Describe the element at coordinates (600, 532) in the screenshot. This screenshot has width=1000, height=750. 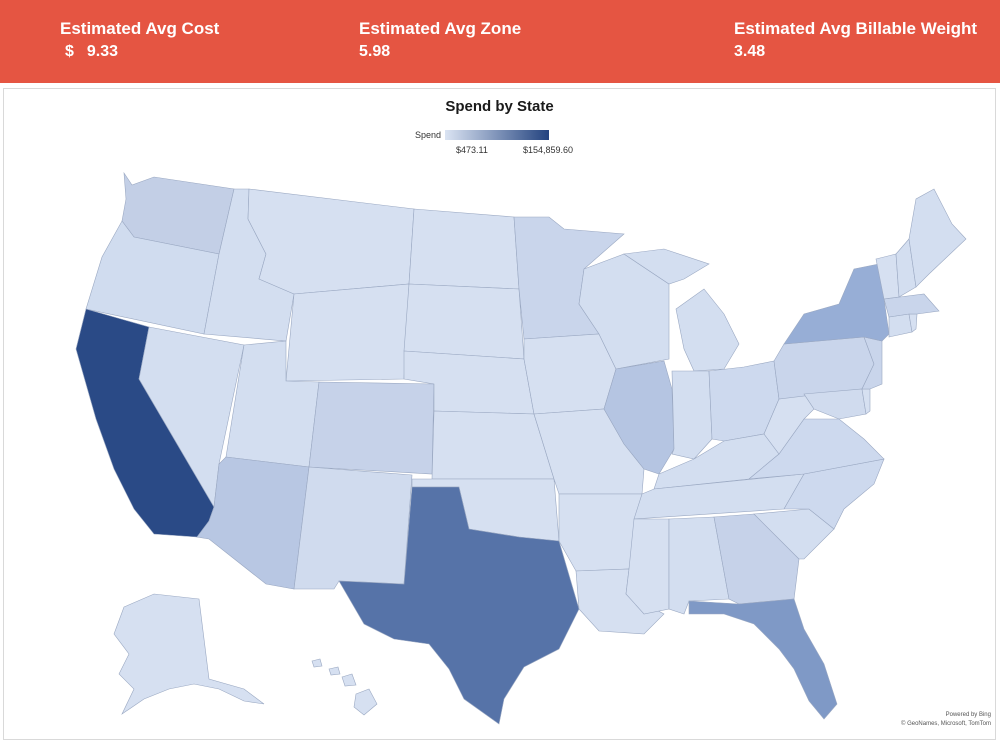
I see `state-arkansas` at that location.